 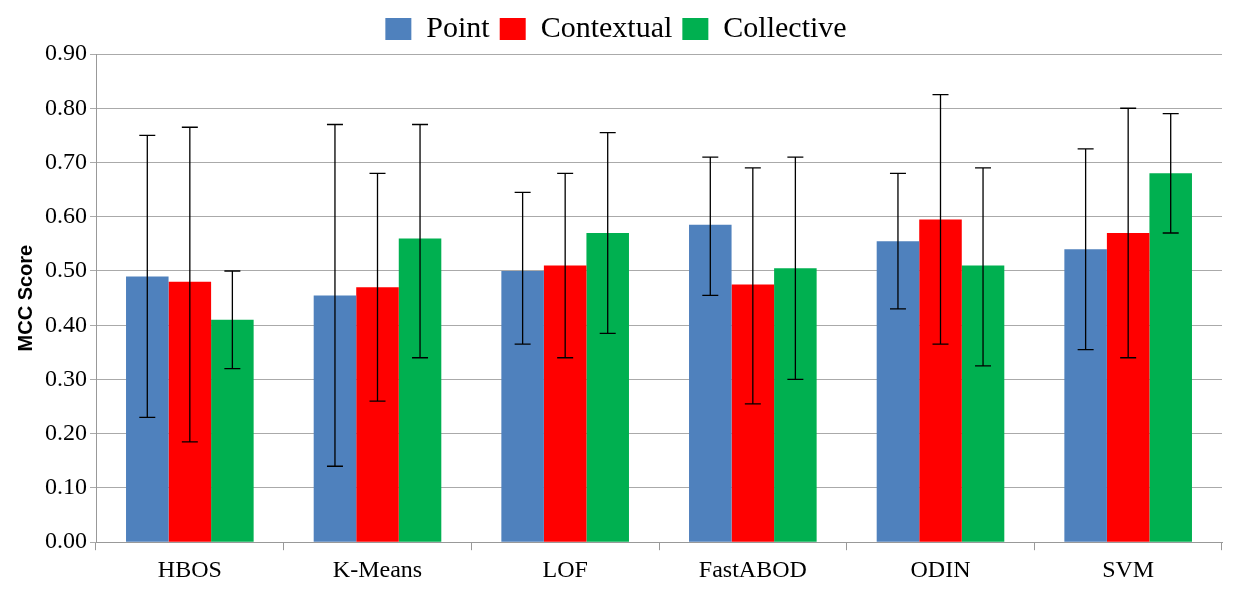 I want to click on y-tick-label: 0.30, so click(x=66, y=377).